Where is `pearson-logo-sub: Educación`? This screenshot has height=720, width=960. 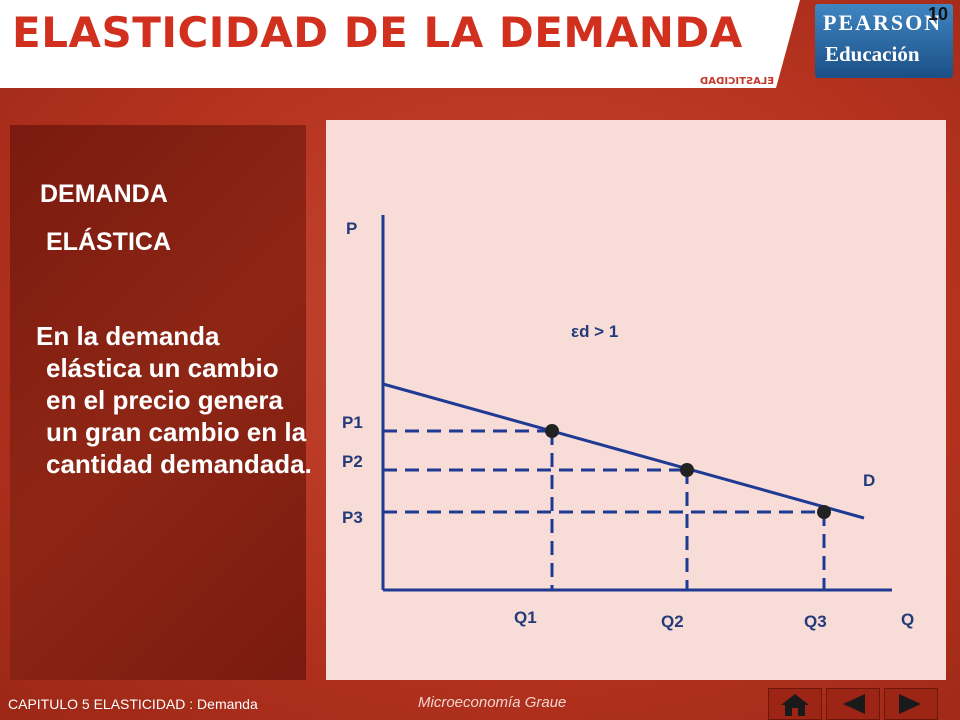 pearson-logo-sub: Educación is located at coordinates (872, 54).